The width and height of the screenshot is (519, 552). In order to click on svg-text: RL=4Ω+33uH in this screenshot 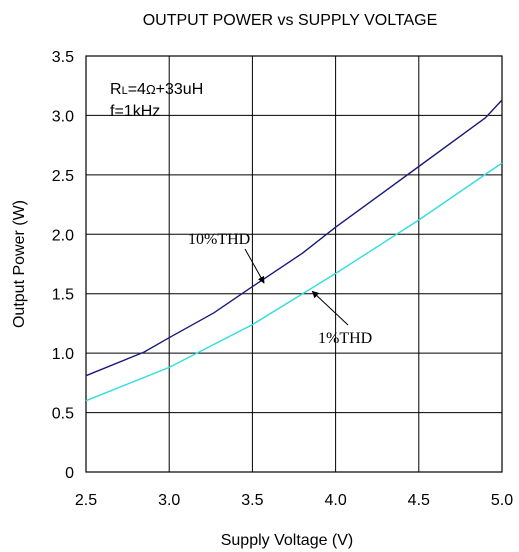, I will do `click(156, 89)`.